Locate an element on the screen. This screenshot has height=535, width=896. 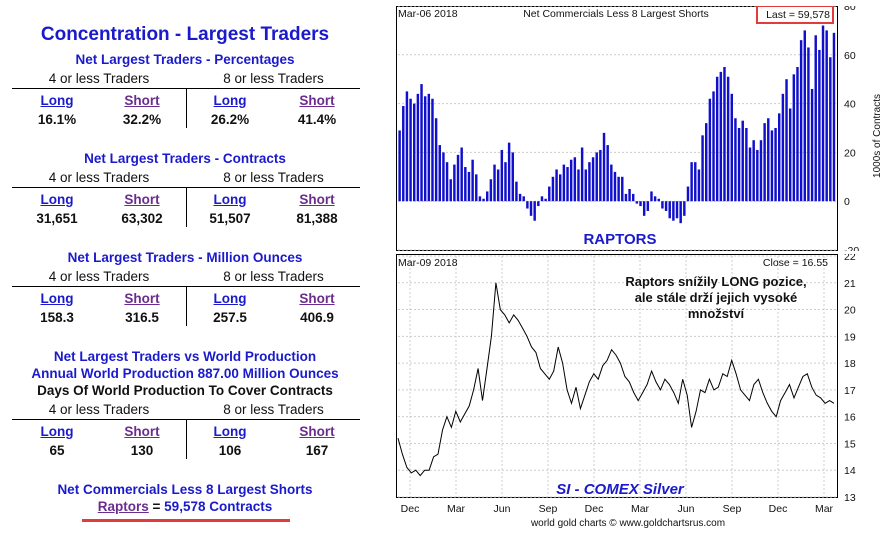
footer-line: Raptors = 59,578 Contracts is located at coordinates (185, 506).